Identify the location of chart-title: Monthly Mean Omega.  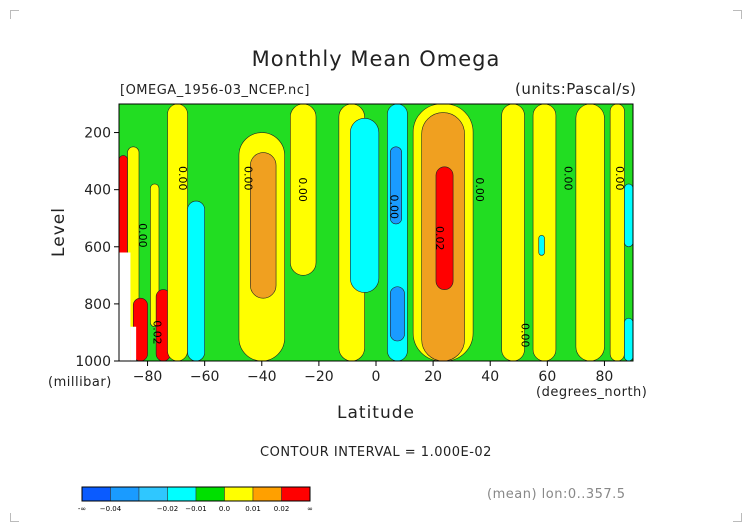
(376, 59).